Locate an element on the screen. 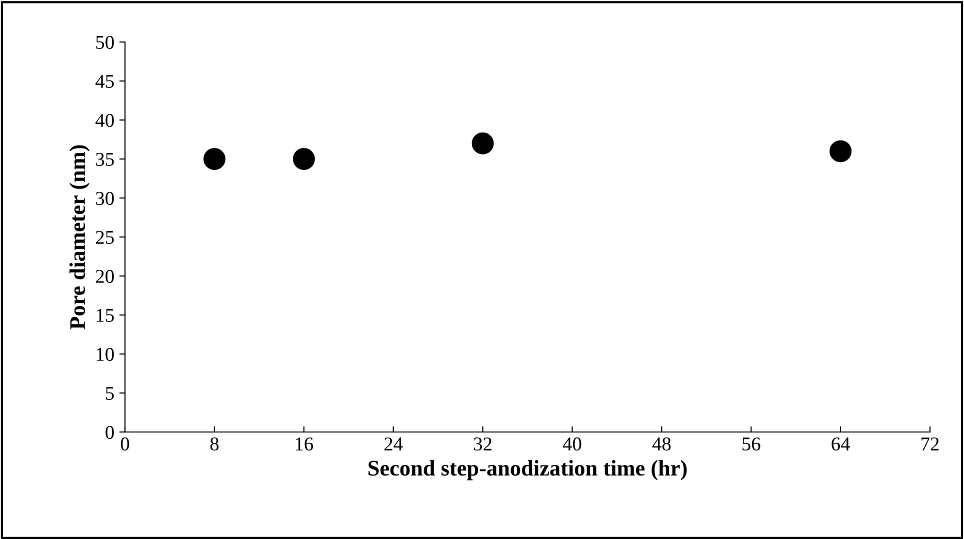 Image resolution: width=964 pixels, height=539 pixels. x-tick-label: 64 is located at coordinates (841, 444).